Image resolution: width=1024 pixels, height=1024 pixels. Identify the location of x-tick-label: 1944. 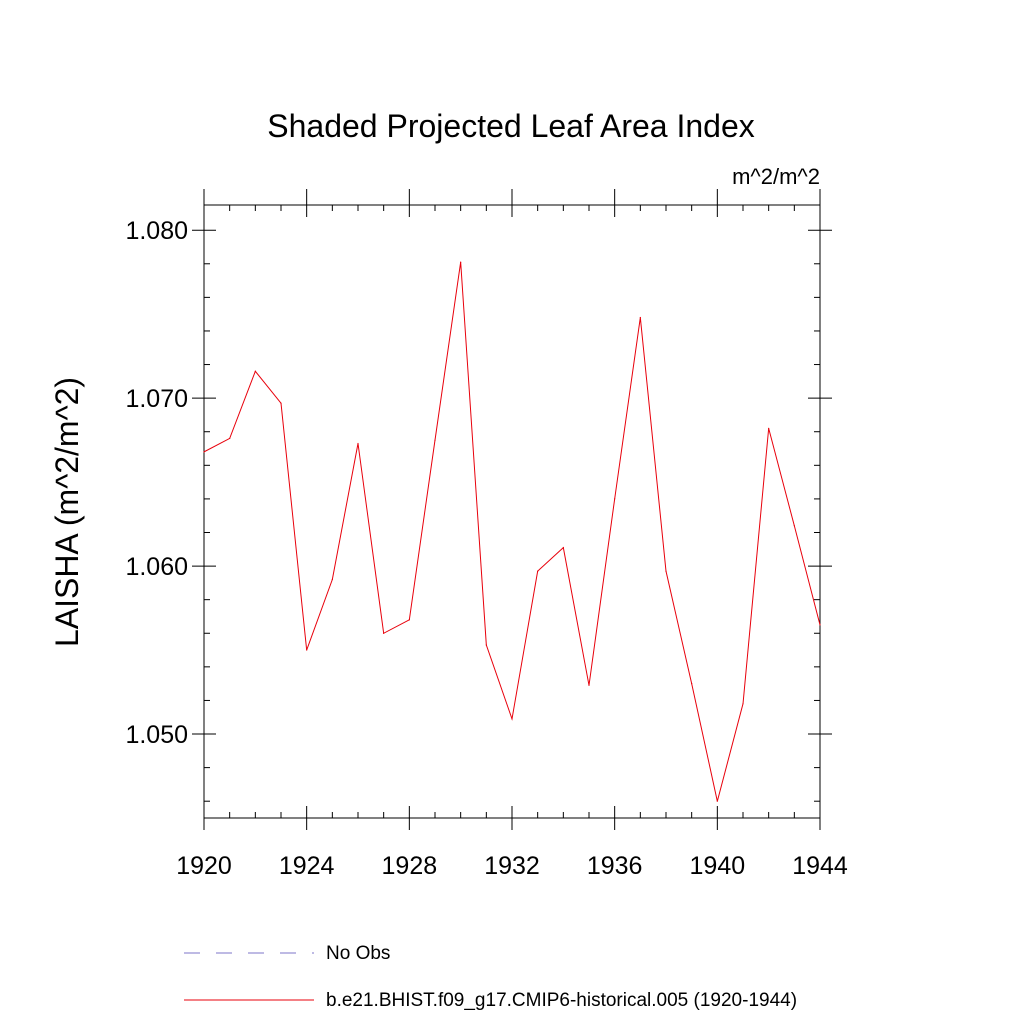
(820, 866).